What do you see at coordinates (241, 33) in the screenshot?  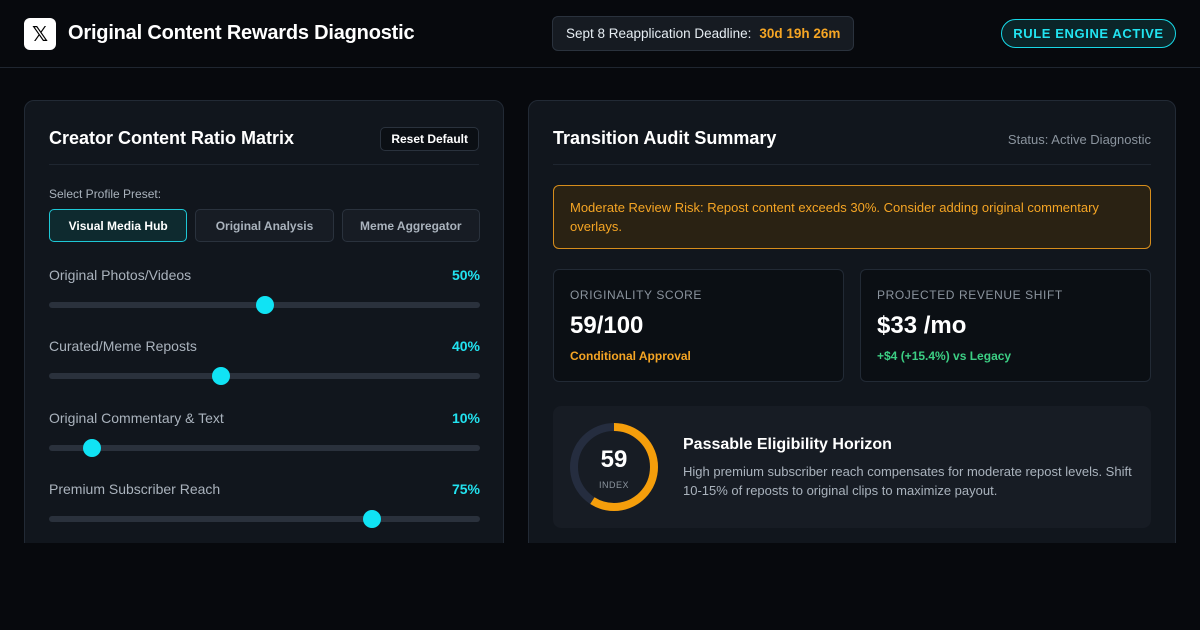 I see `app-title: Original Content Rewards Diagnostic` at bounding box center [241, 33].